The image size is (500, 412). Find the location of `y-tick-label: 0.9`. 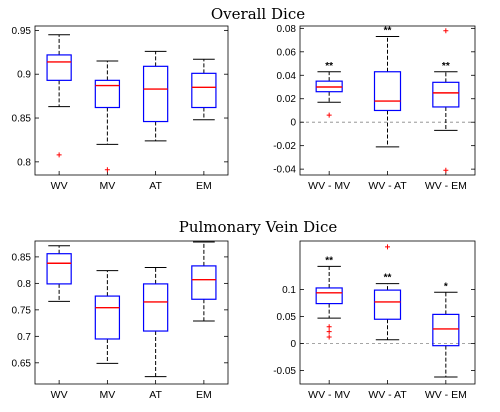

y-tick-label: 0.9 is located at coordinates (24, 75).